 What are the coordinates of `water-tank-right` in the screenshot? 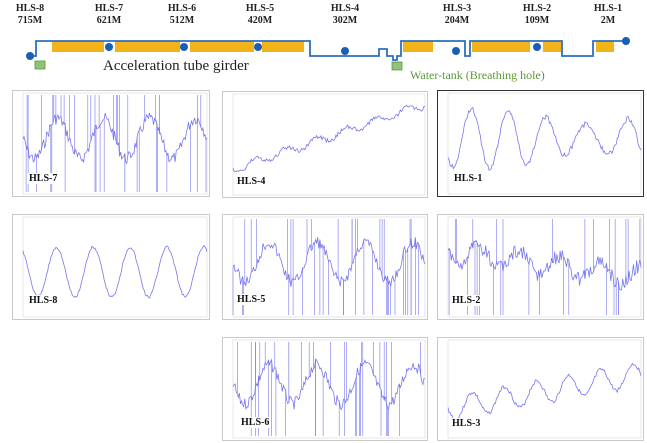 It's located at (397, 66).